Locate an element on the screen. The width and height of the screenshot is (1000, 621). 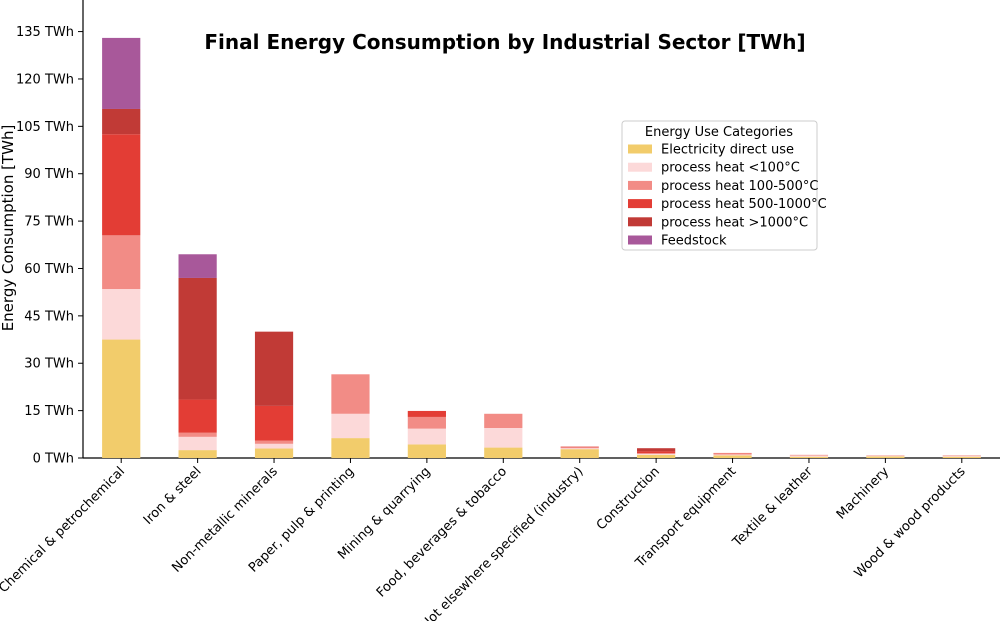
y-tick-label: 45 TWh is located at coordinates (49, 316).